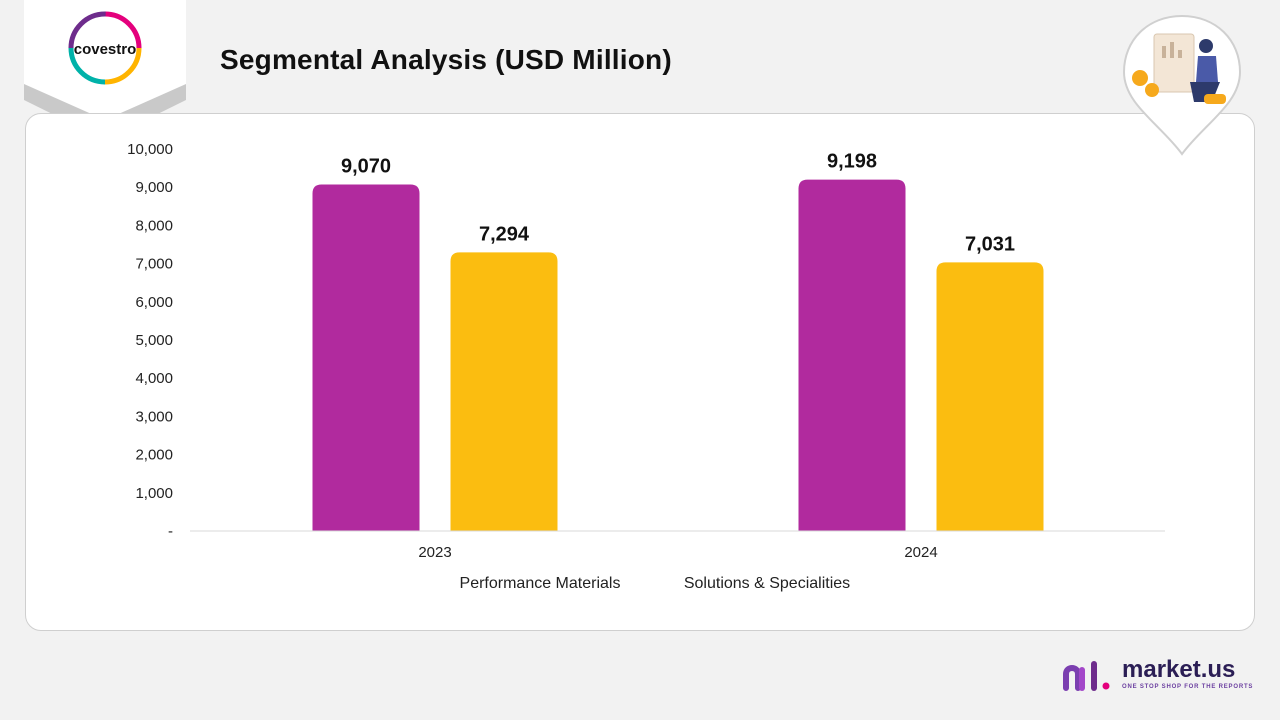 The height and width of the screenshot is (720, 1280). I want to click on bar-solutions-specialities-2024, so click(990, 396).